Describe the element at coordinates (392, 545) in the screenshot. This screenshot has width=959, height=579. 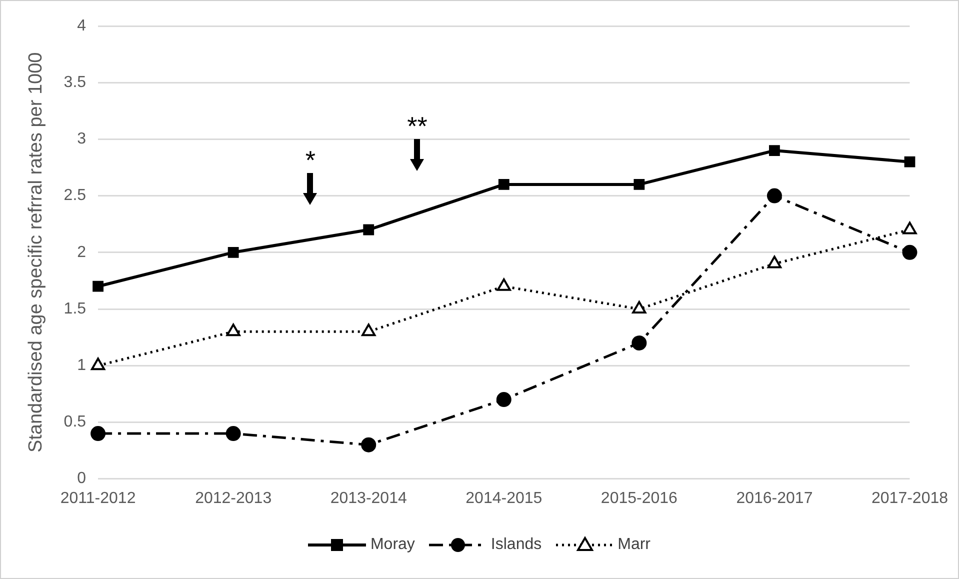
I see `legend-label: Moray` at that location.